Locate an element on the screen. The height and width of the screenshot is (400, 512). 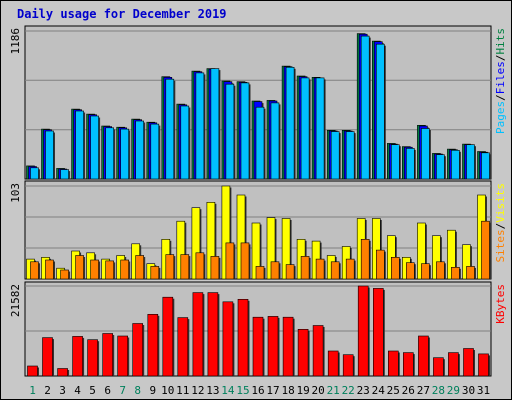
day-label-6: 6 is located at coordinates (107, 390).